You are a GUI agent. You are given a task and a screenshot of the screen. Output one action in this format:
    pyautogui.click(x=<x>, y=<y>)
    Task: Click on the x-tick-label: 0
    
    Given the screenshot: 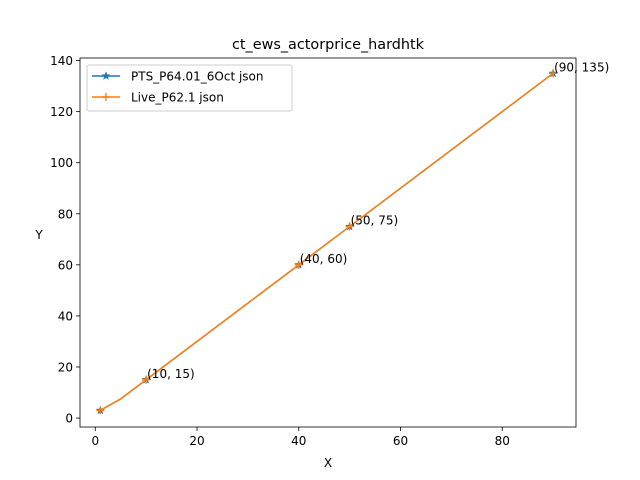 What is the action you would take?
    pyautogui.click(x=95, y=441)
    